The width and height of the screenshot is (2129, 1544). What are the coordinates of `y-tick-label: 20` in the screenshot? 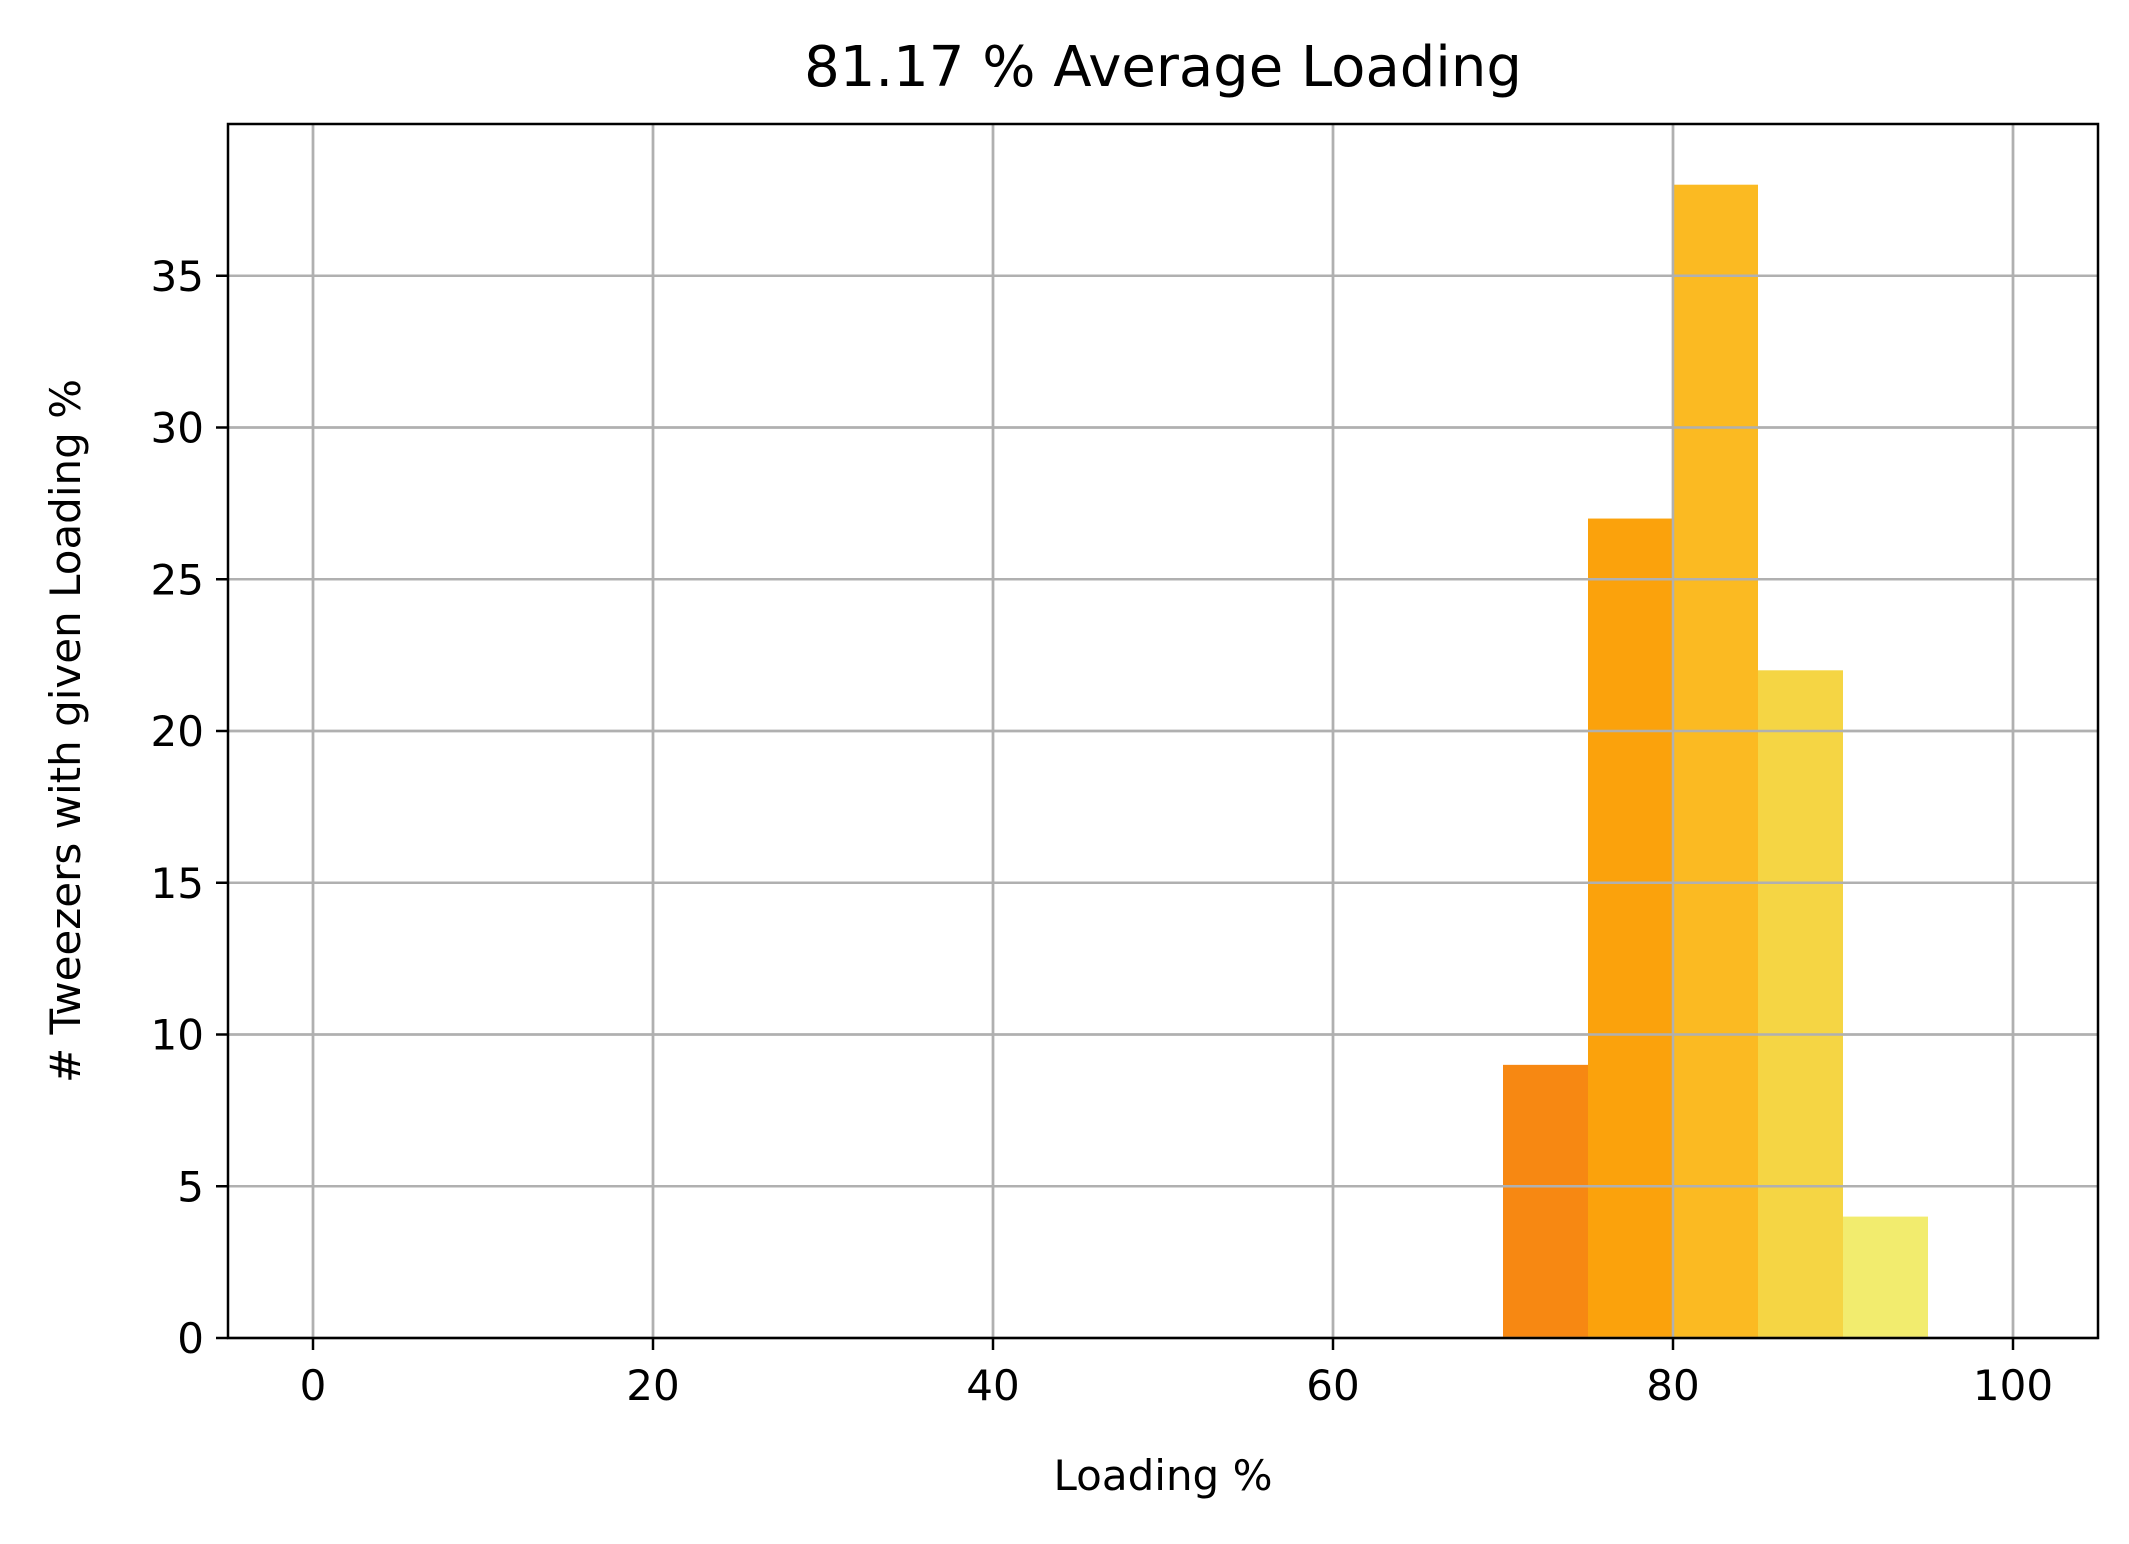 It's located at (177, 731).